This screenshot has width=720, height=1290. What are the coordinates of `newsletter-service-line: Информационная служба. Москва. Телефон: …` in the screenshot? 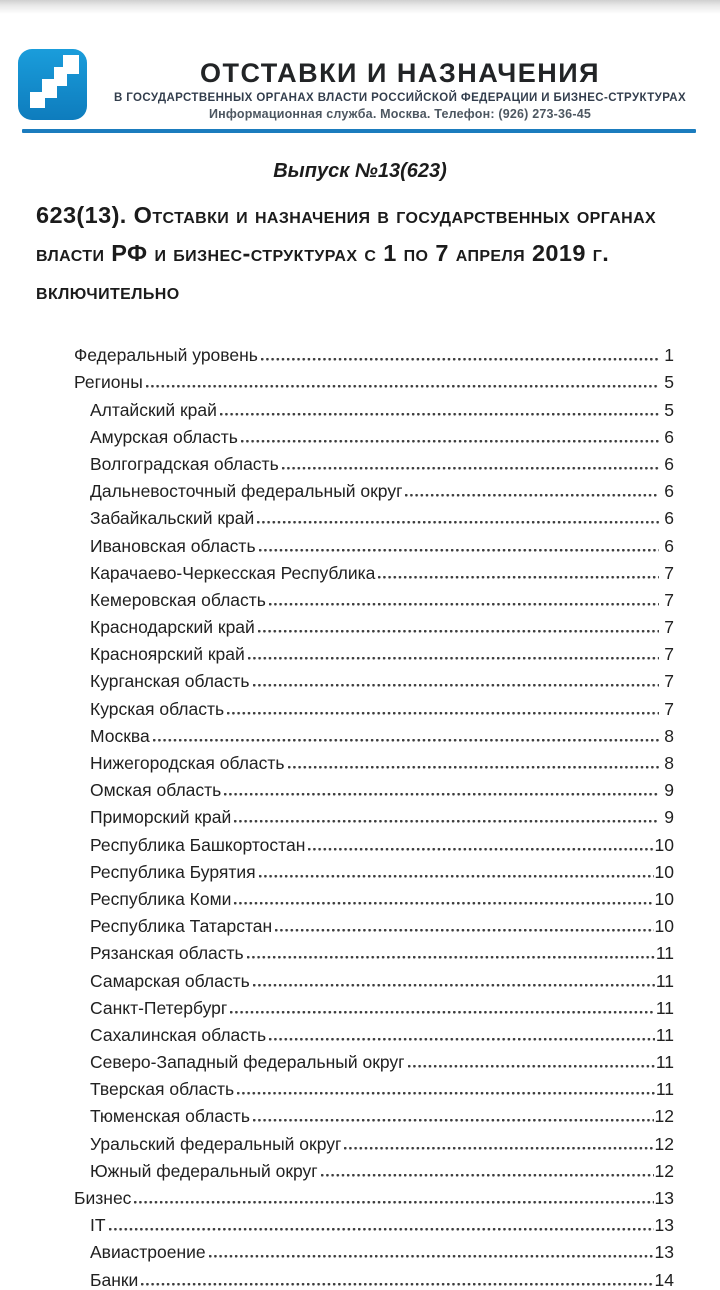 It's located at (400, 114).